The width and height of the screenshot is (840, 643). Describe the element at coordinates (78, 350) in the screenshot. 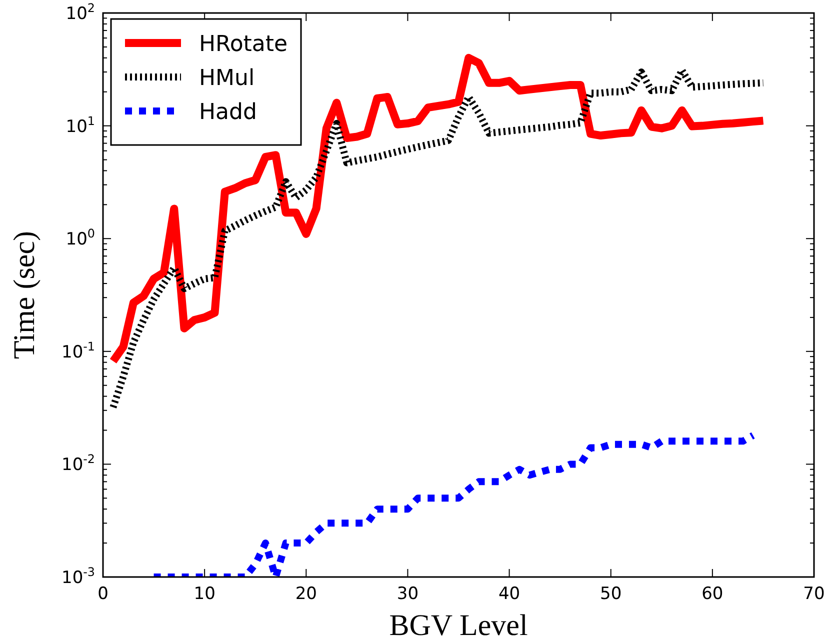

I see `y-tick-label: 10$^{-1}$` at that location.